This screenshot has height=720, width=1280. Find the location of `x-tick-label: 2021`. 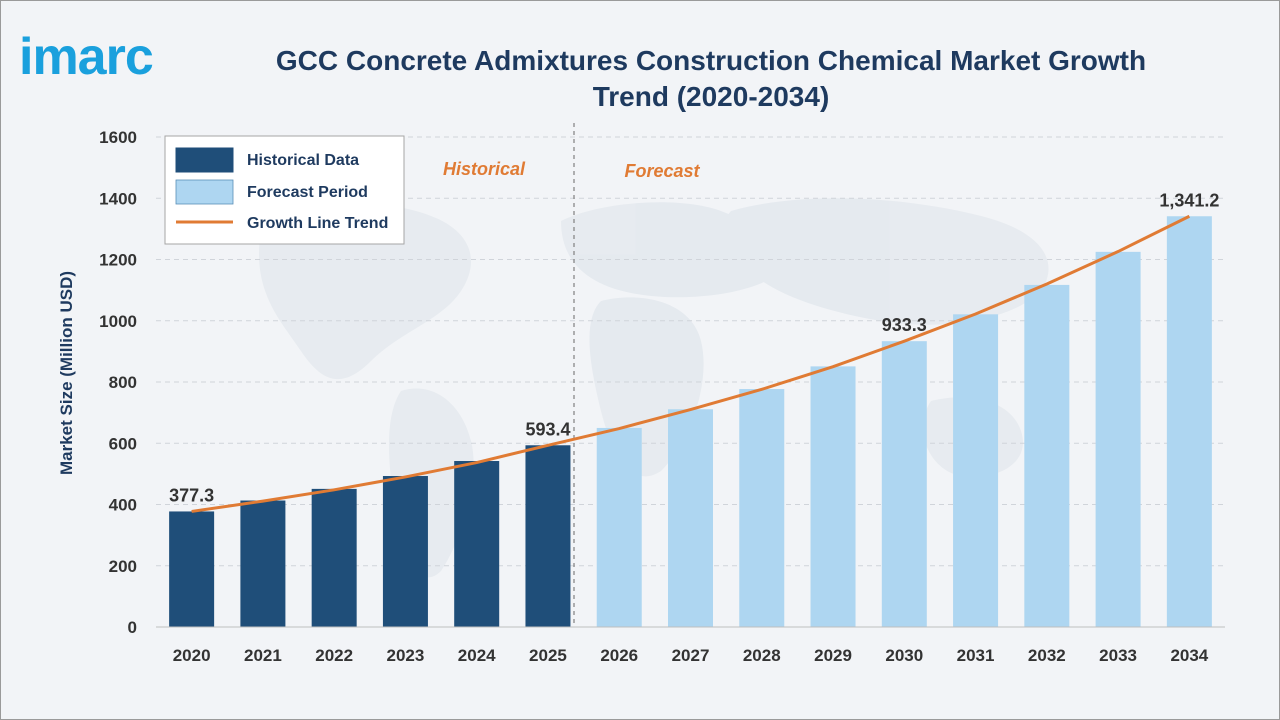

x-tick-label: 2021 is located at coordinates (263, 655).